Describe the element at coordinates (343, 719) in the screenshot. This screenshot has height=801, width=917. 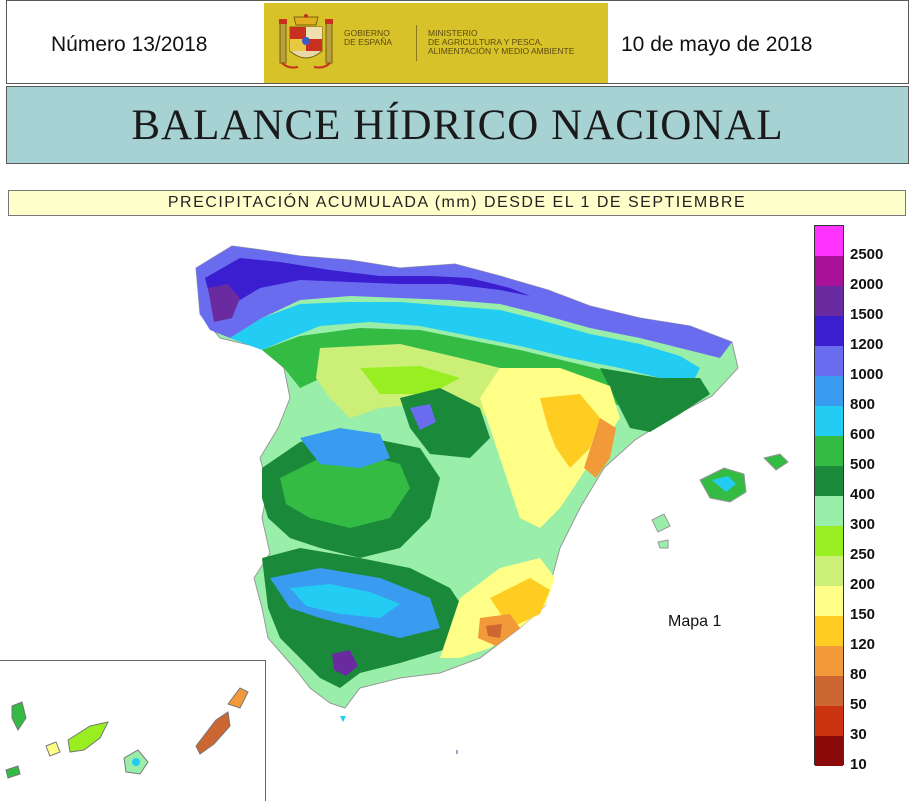
I see `ceuta-marker` at that location.